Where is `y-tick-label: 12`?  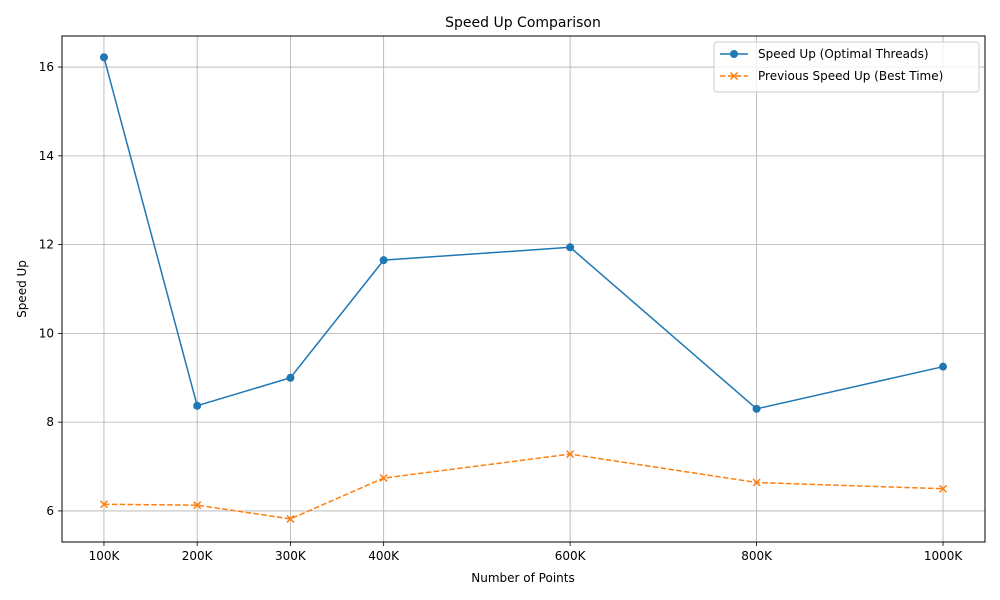
y-tick-label: 12 is located at coordinates (46, 245).